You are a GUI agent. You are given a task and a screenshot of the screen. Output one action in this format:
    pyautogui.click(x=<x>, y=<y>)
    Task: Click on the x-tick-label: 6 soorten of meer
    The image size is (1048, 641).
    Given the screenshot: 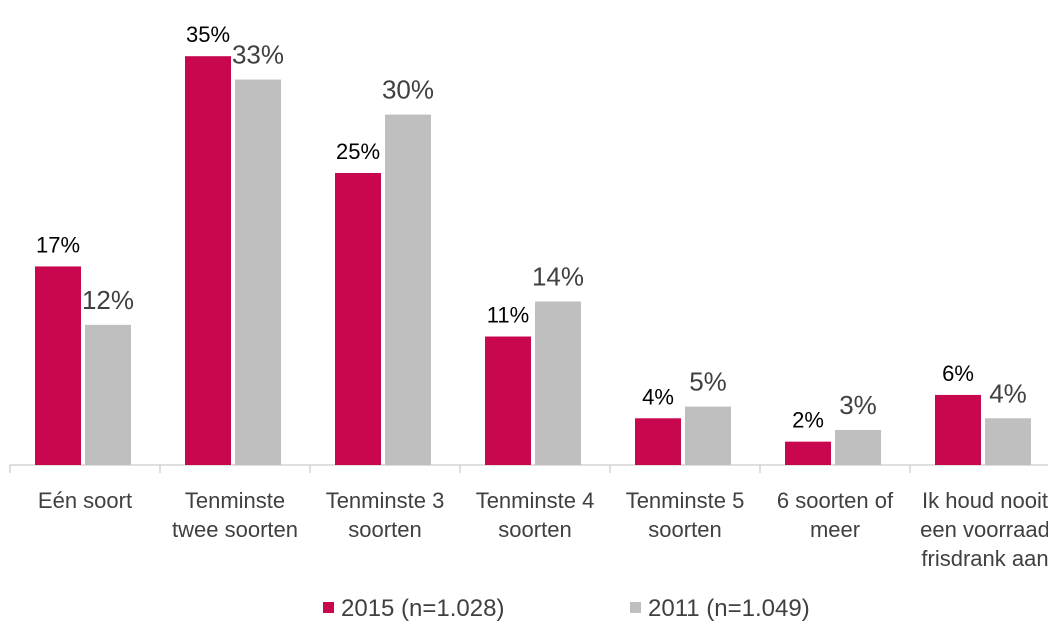 What is the action you would take?
    pyautogui.click(x=835, y=515)
    